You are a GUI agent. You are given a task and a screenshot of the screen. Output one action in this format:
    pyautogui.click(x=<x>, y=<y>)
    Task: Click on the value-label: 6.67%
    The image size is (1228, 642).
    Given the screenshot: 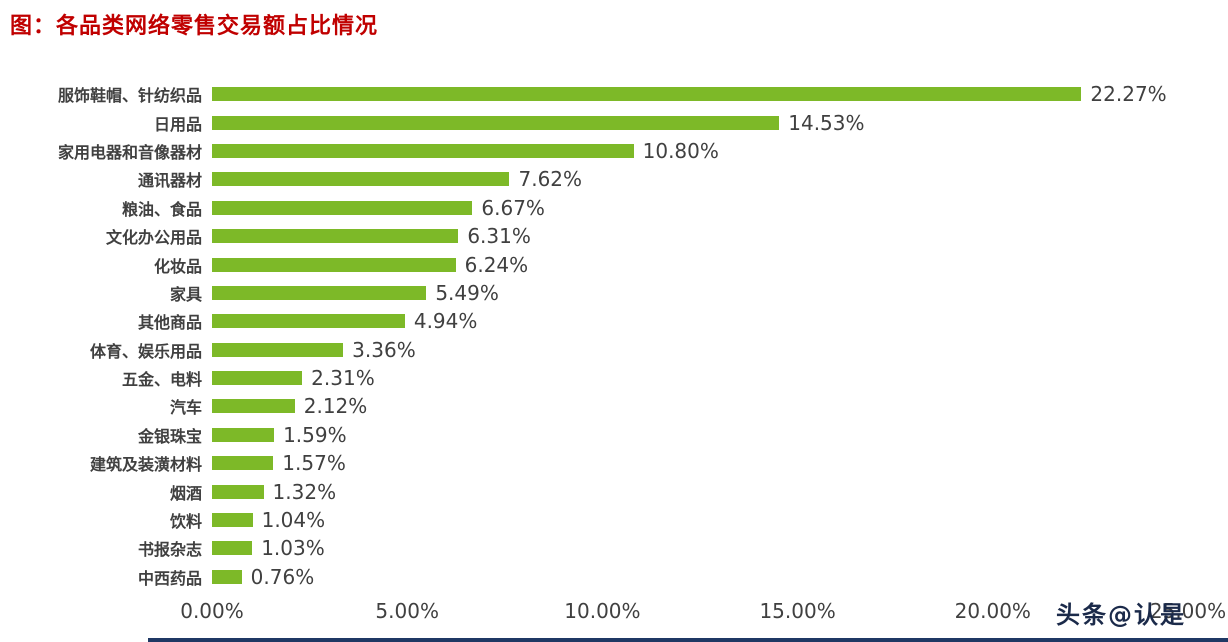 What is the action you would take?
    pyautogui.click(x=513, y=207)
    